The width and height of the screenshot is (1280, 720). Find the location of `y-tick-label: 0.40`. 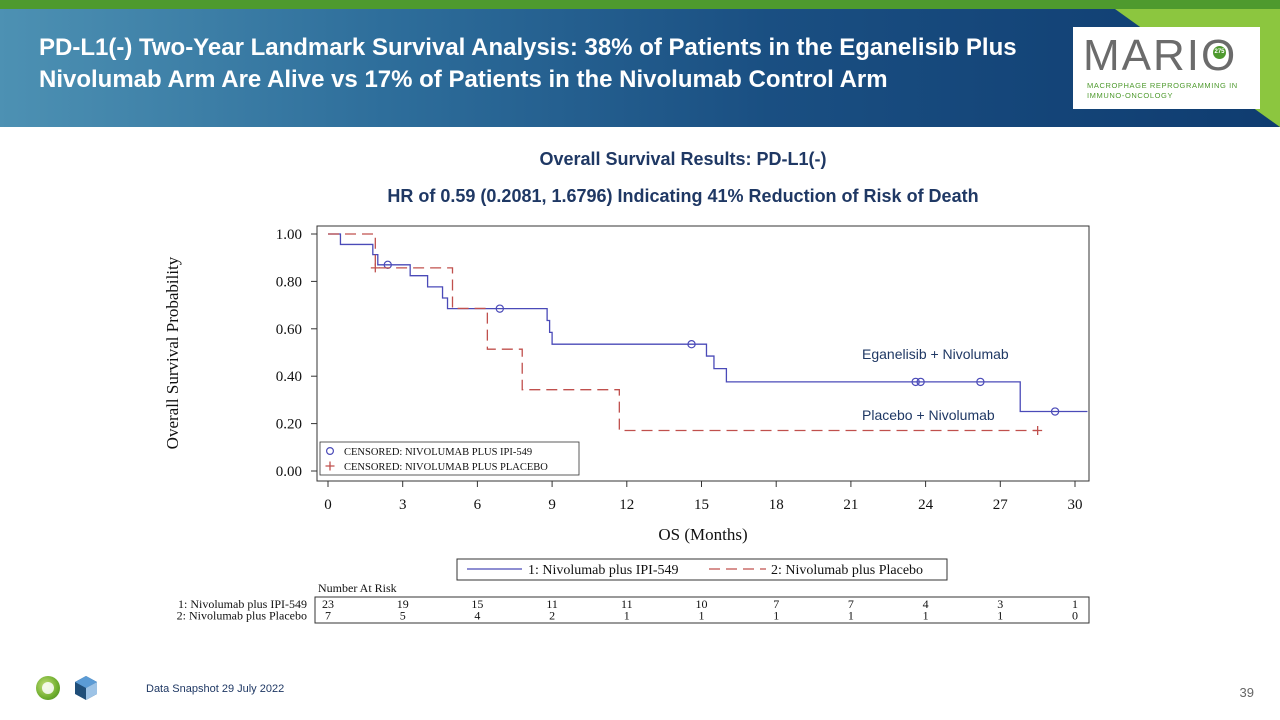

y-tick-label: 0.40 is located at coordinates (289, 377).